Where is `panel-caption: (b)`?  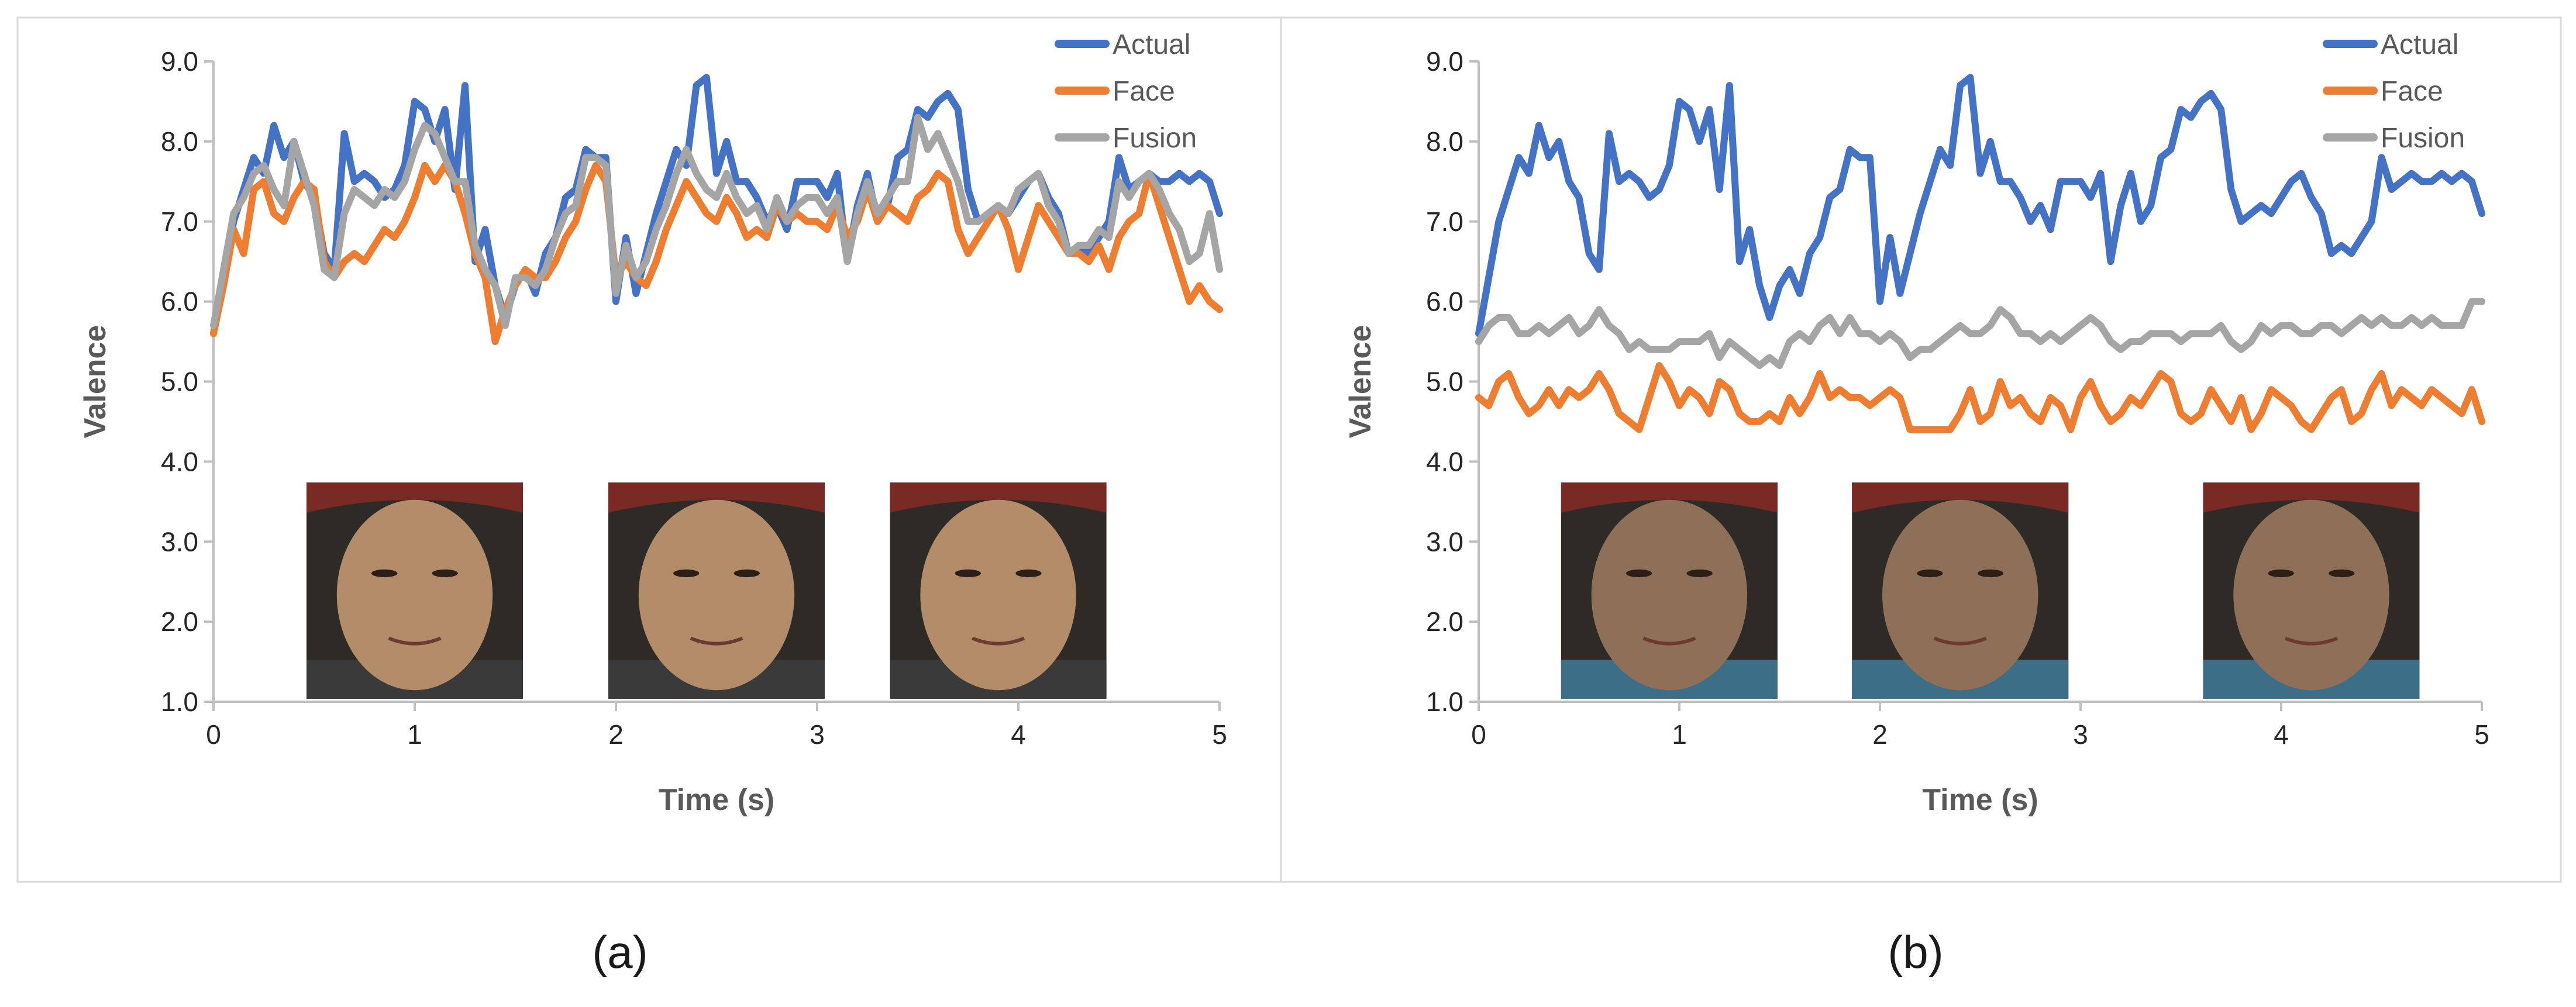 panel-caption: (b) is located at coordinates (1915, 952).